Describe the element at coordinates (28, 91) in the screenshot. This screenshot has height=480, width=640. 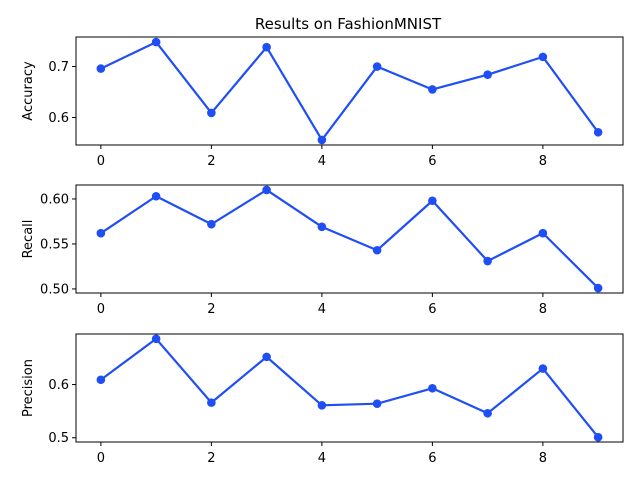
I see `y-axis-label: Accuracy` at that location.